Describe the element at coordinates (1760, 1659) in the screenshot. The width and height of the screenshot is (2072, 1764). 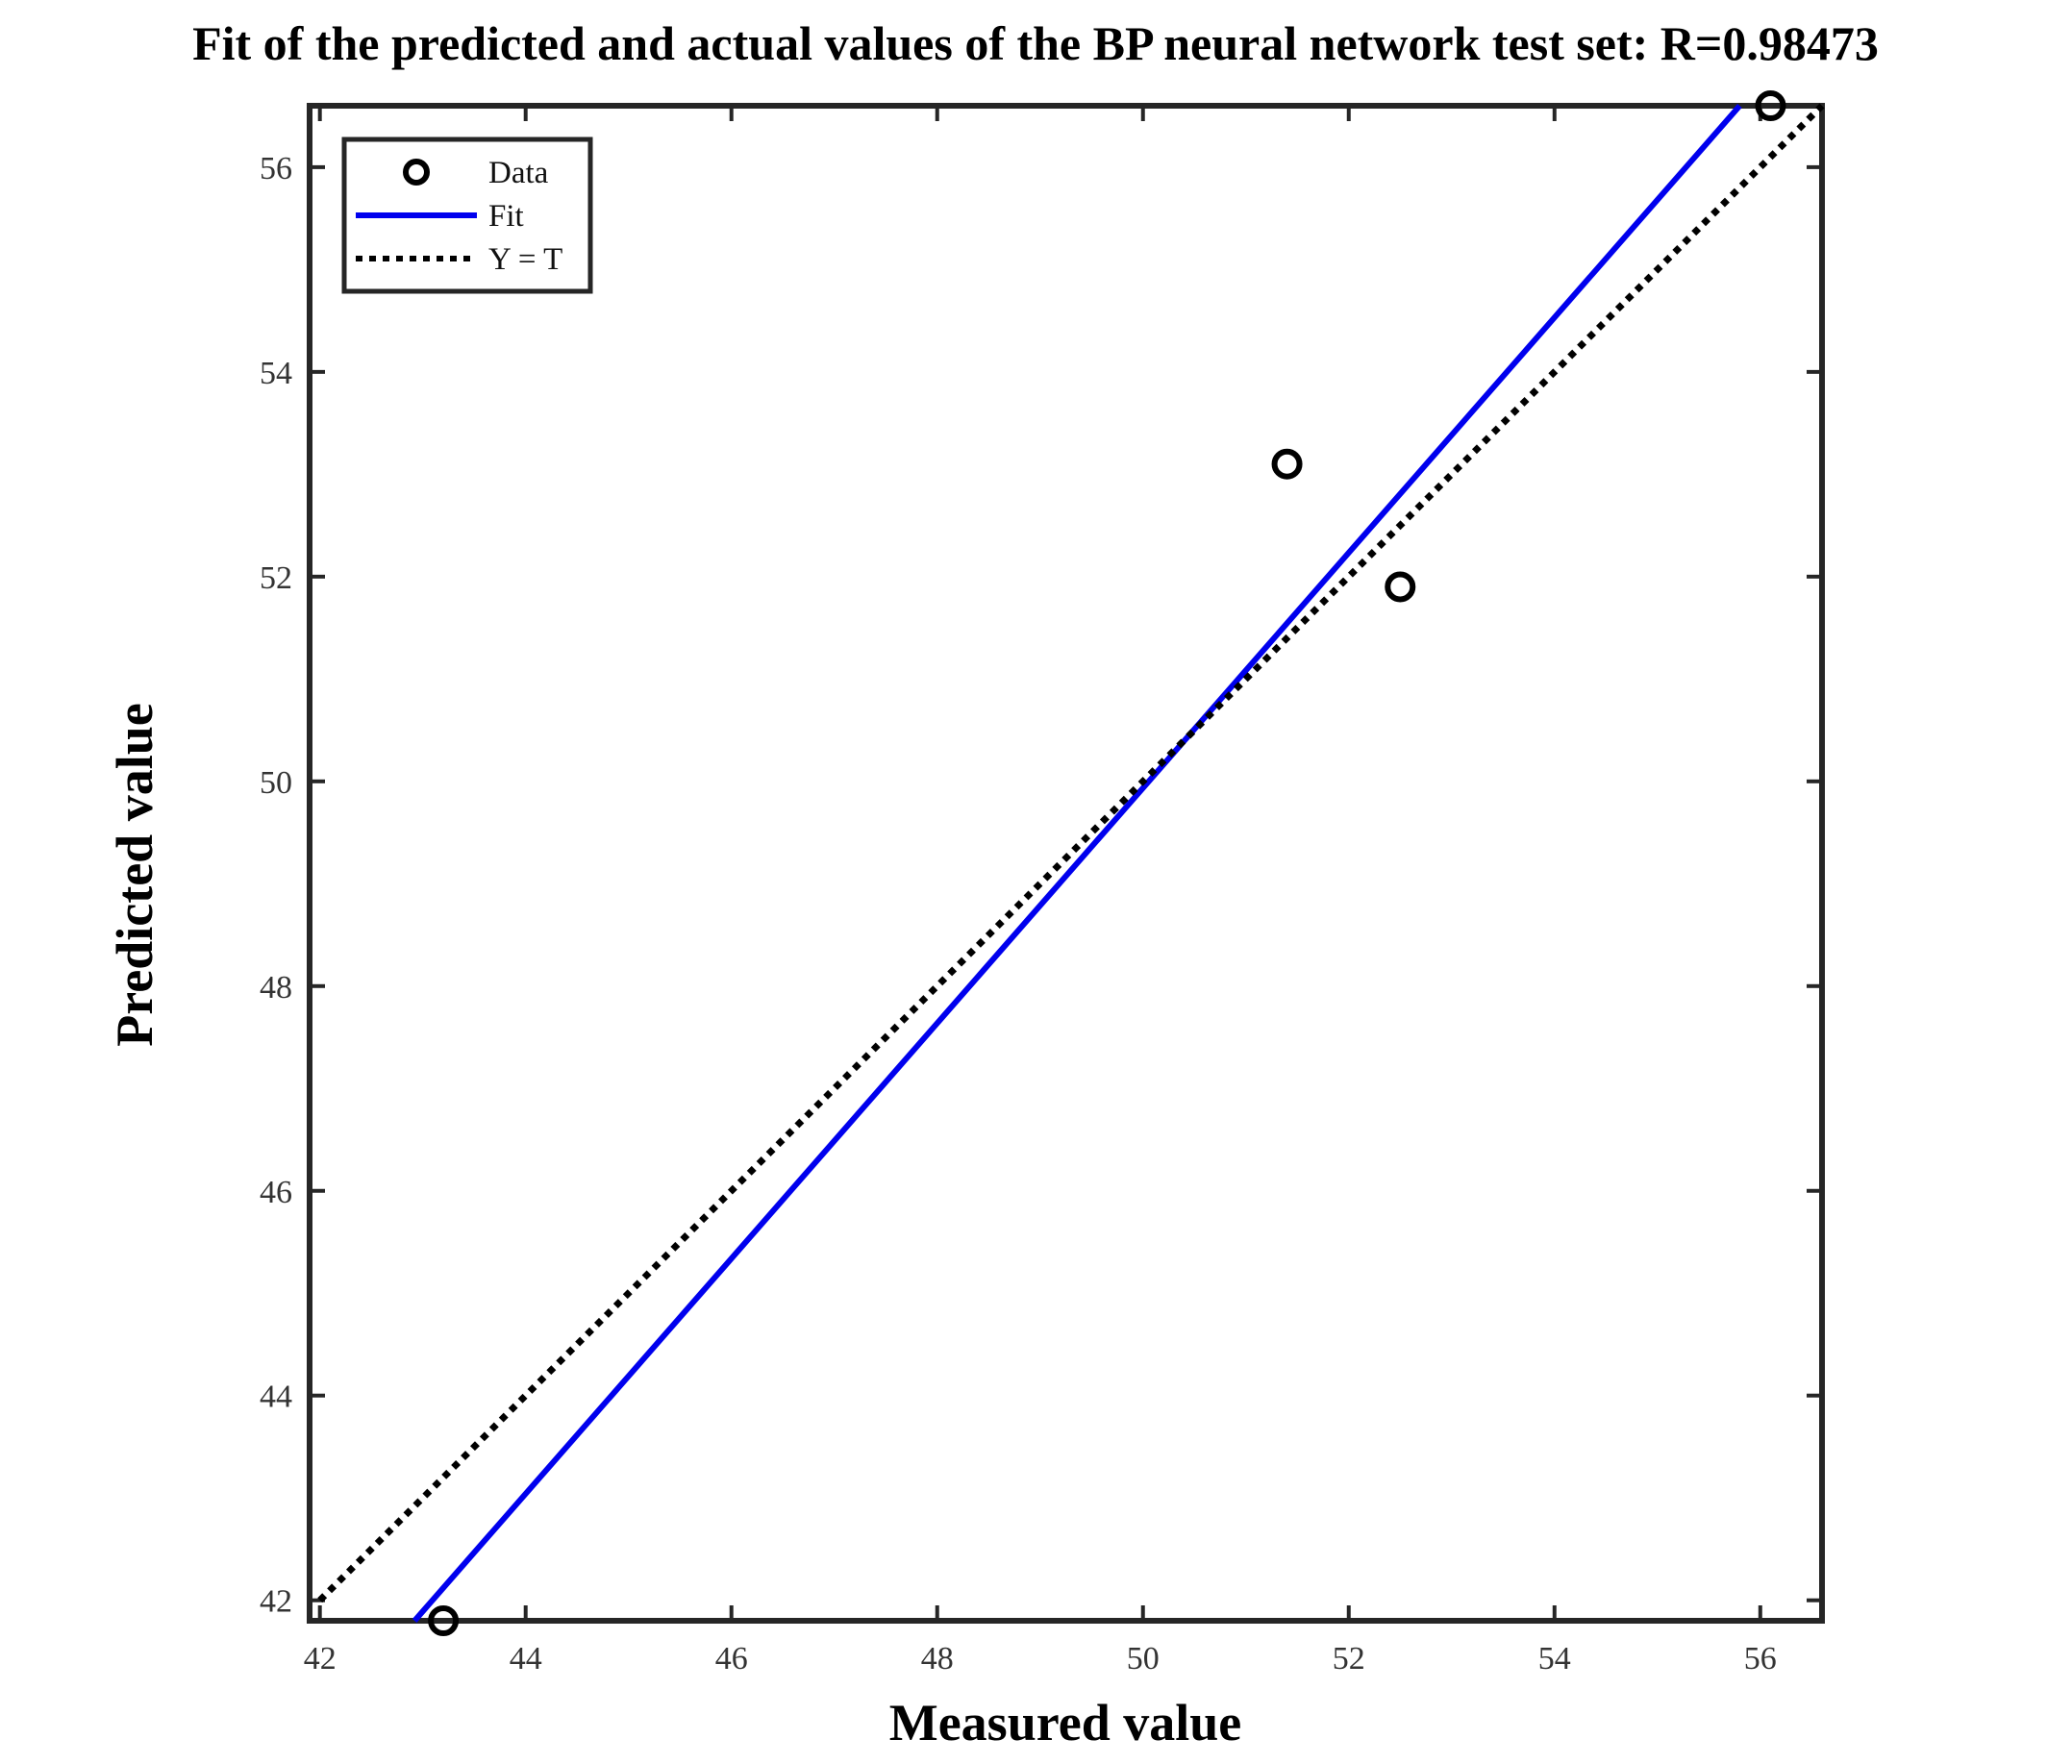
I see `x-tick-label: 56` at that location.